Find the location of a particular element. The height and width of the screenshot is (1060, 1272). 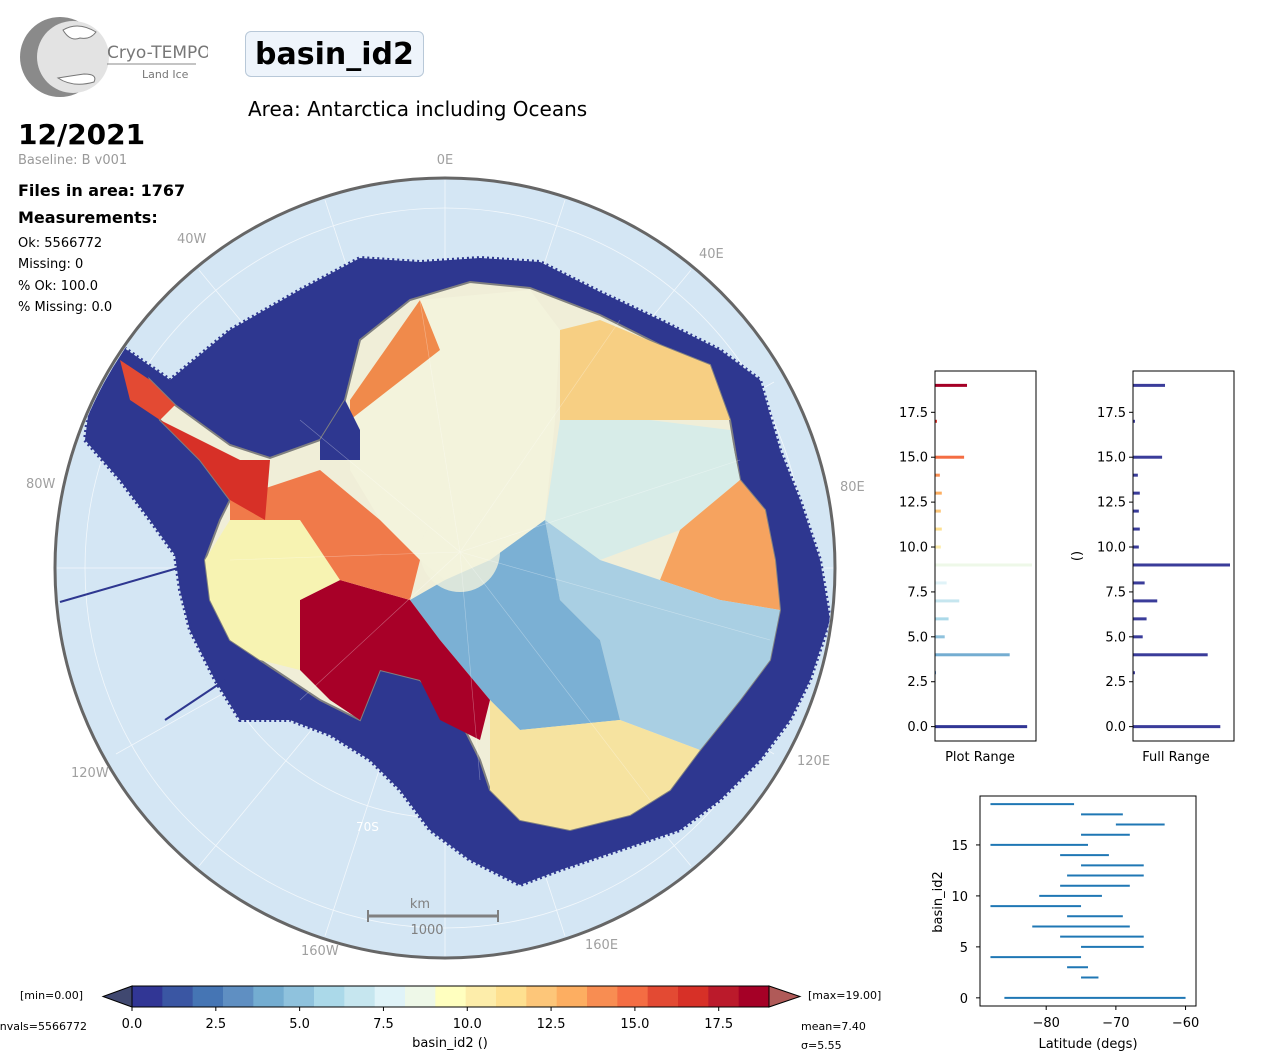

colorbar-nvals-label: nvals=5566772 is located at coordinates (43, 1026).